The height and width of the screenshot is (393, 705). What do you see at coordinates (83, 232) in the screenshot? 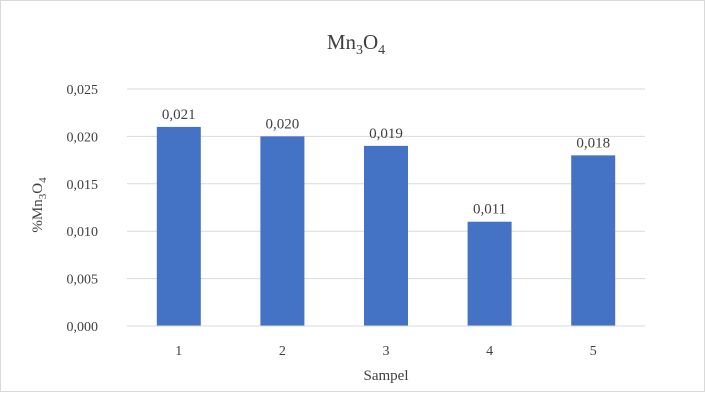
I see `y-tick-label: 0,010` at bounding box center [83, 232].